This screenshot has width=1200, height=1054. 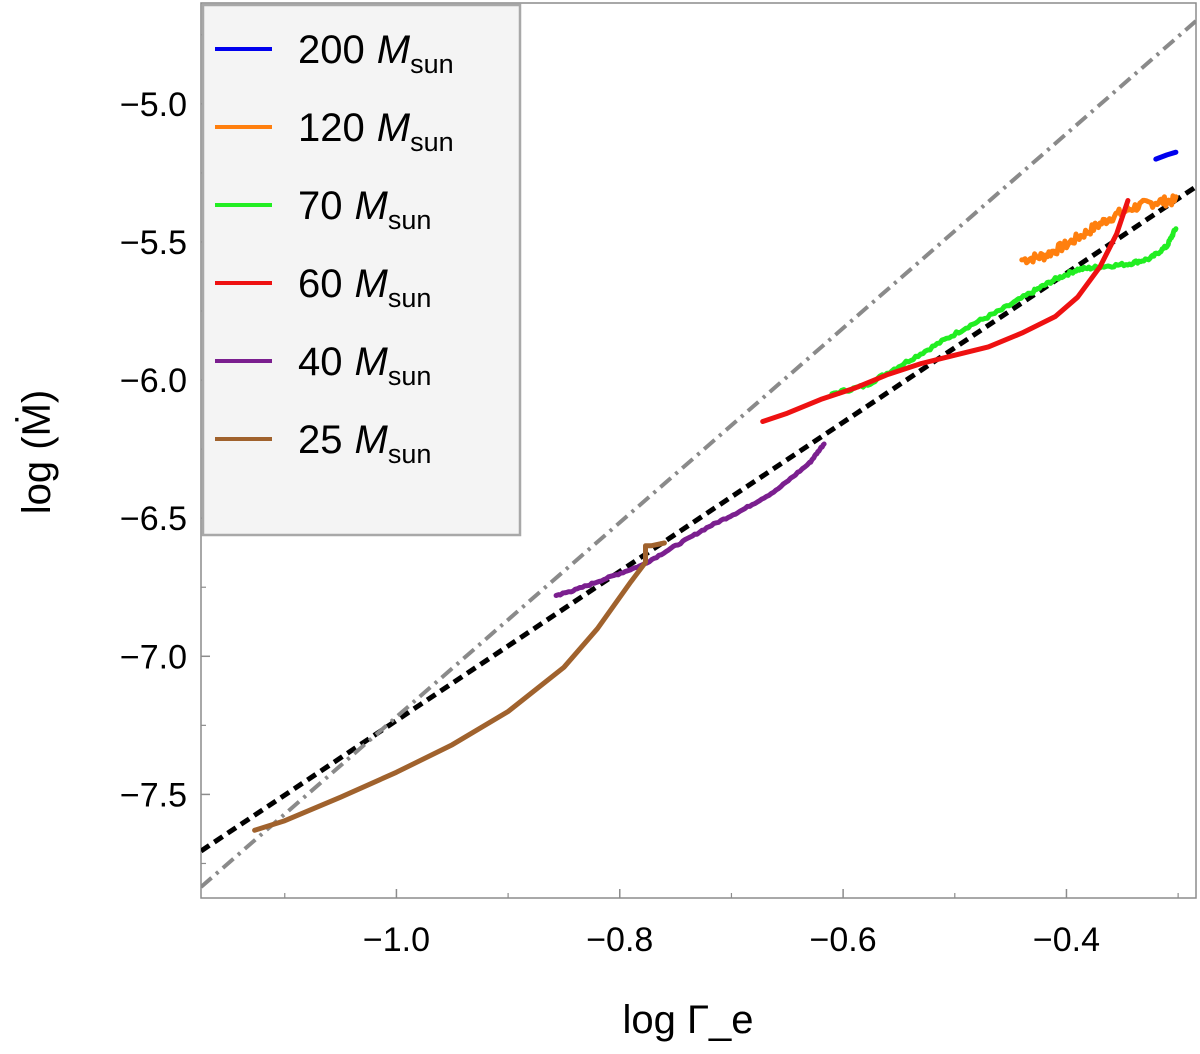 What do you see at coordinates (36, 452) in the screenshot?
I see `y-axis-title: log (Ṁ)` at bounding box center [36, 452].